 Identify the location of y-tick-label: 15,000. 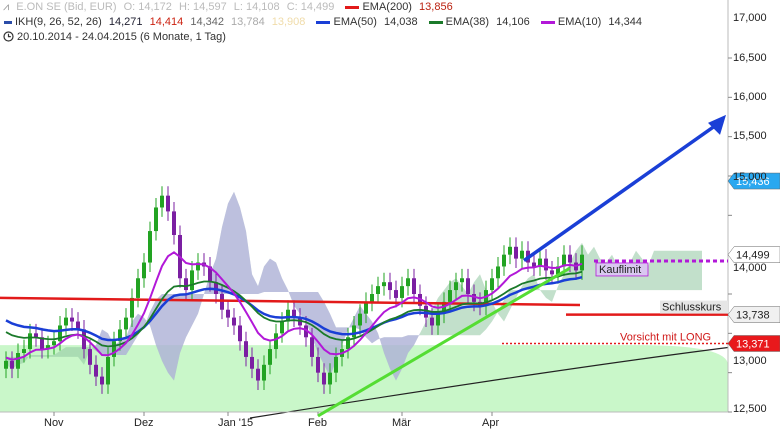
(750, 177).